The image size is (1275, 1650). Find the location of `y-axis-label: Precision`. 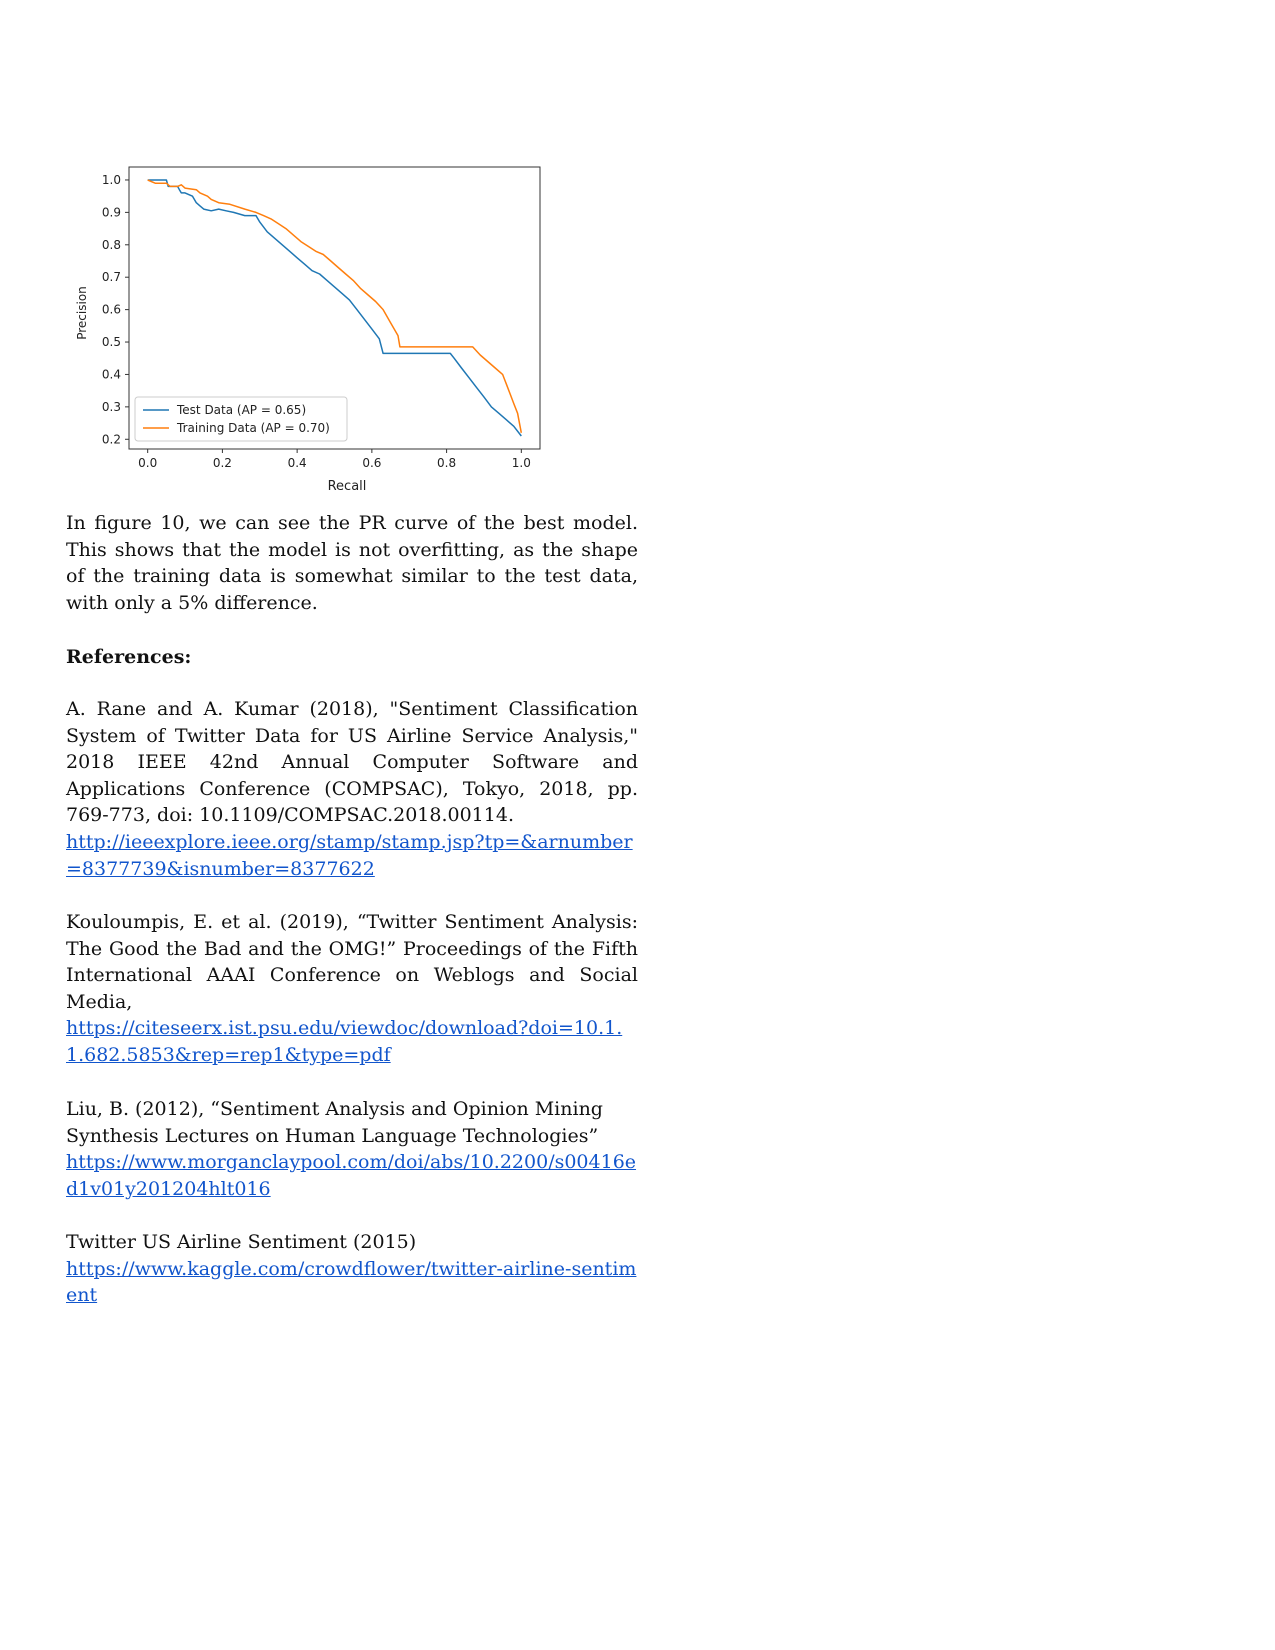

y-axis-label: Precision is located at coordinates (82, 313).